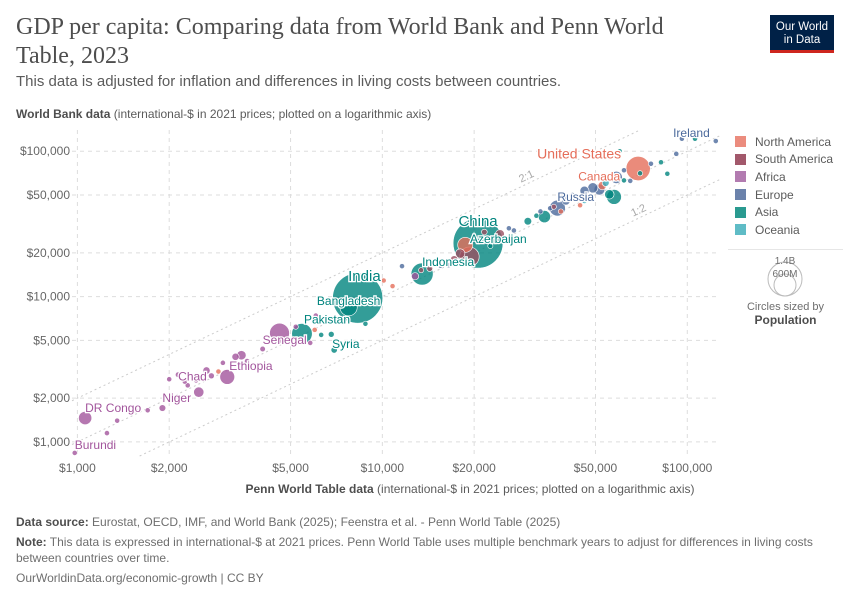 This screenshot has height=600, width=850. Describe the element at coordinates (348, 301) in the screenshot. I see `country-label: Bangladesh` at that location.